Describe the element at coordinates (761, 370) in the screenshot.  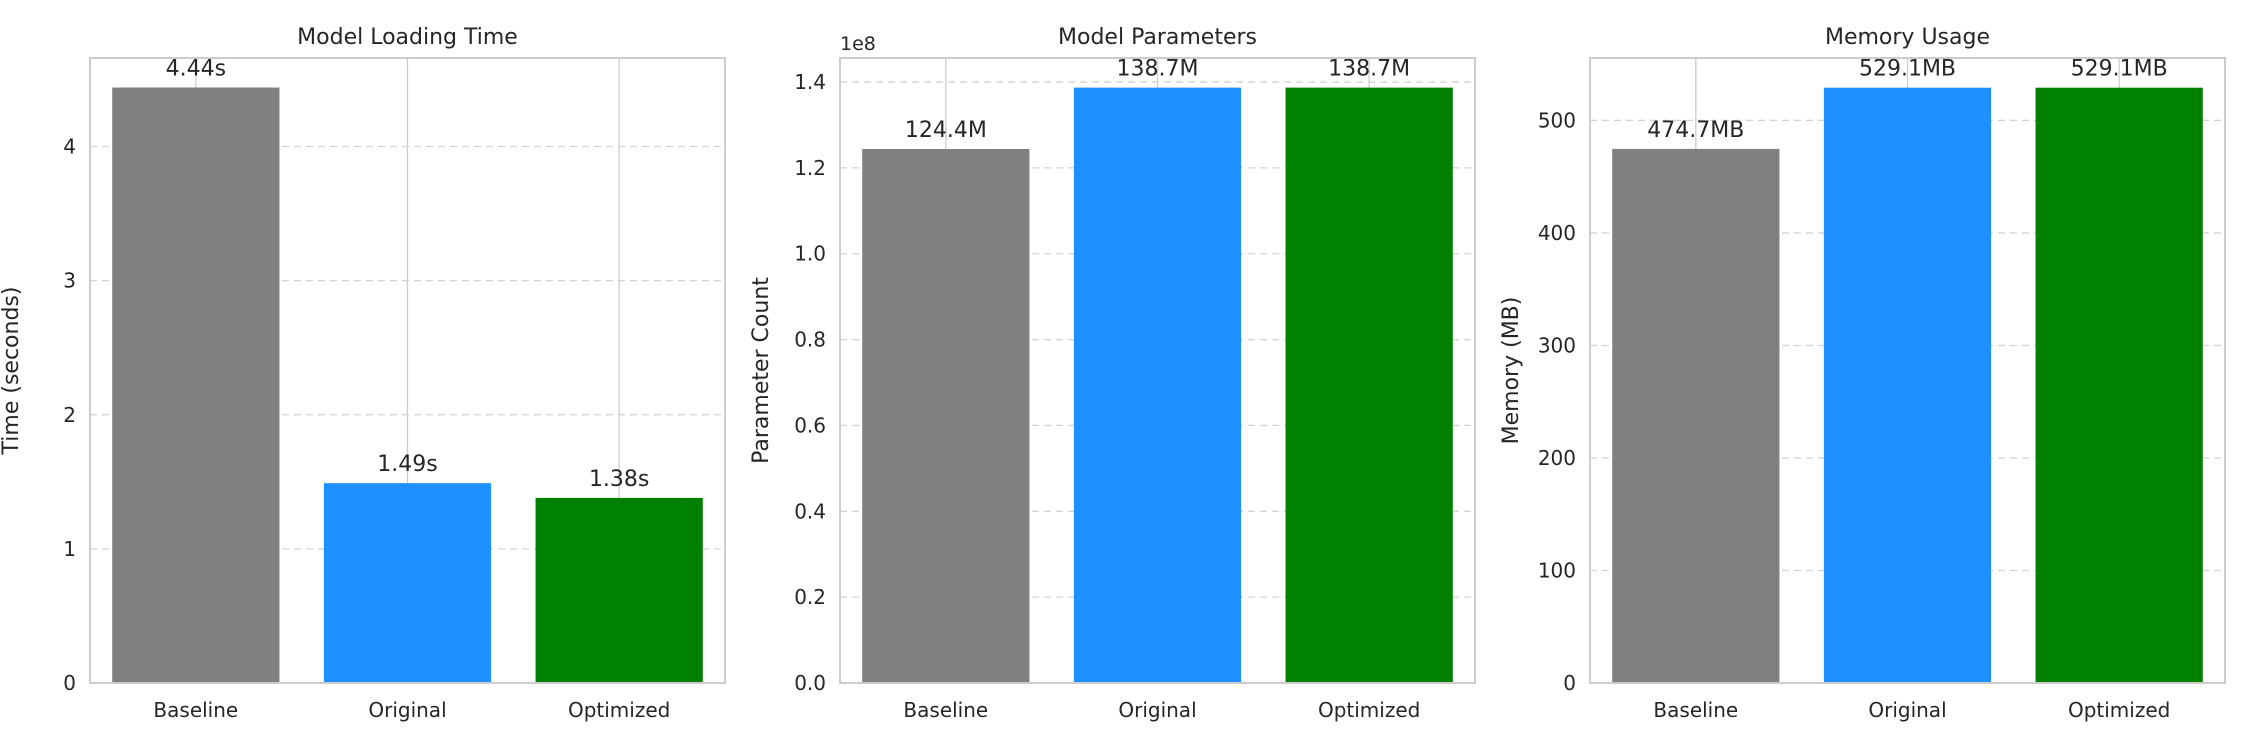
I see `y-axis-label: Parameter Count` at that location.